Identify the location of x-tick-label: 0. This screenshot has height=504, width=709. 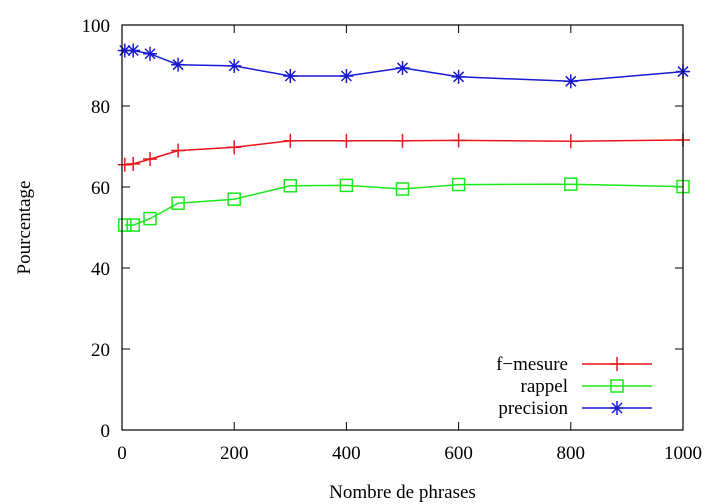
(122, 453).